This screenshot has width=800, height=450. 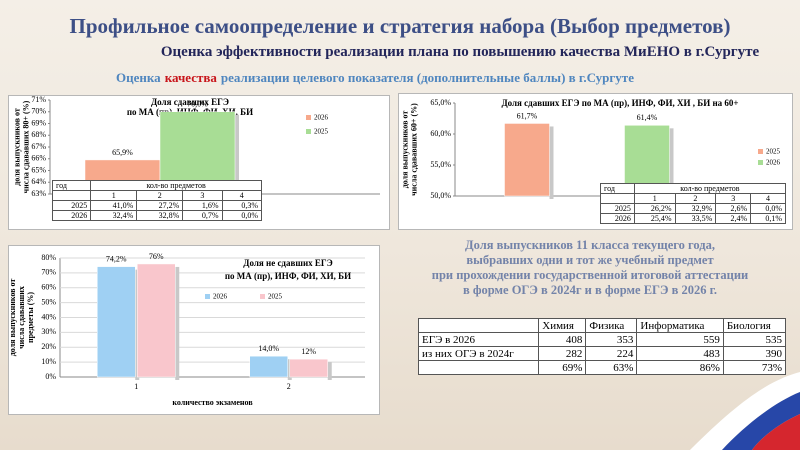 I want to click on table-cell: 0,7%, so click(x=202, y=215).